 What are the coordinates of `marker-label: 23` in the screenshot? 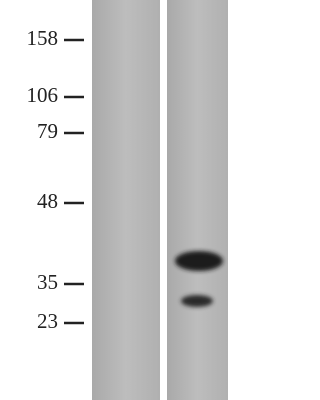 It's located at (47, 321).